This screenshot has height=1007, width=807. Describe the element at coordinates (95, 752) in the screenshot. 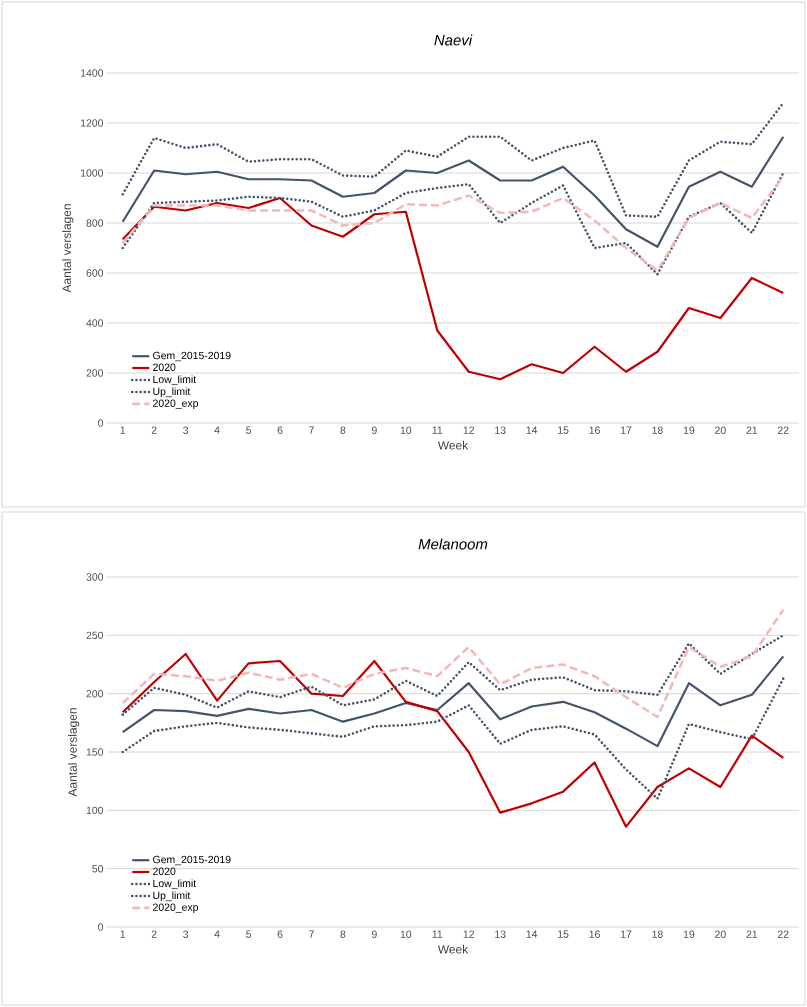

I see `y-tick-label: 150` at that location.